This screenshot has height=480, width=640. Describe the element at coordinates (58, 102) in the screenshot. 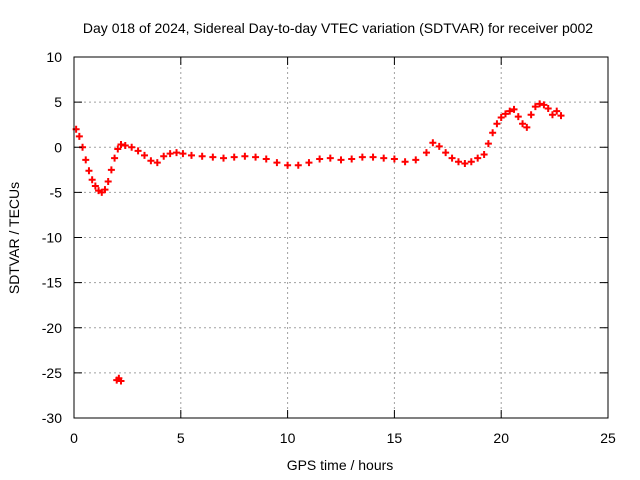

I see `y-tick-label: 5` at that location.